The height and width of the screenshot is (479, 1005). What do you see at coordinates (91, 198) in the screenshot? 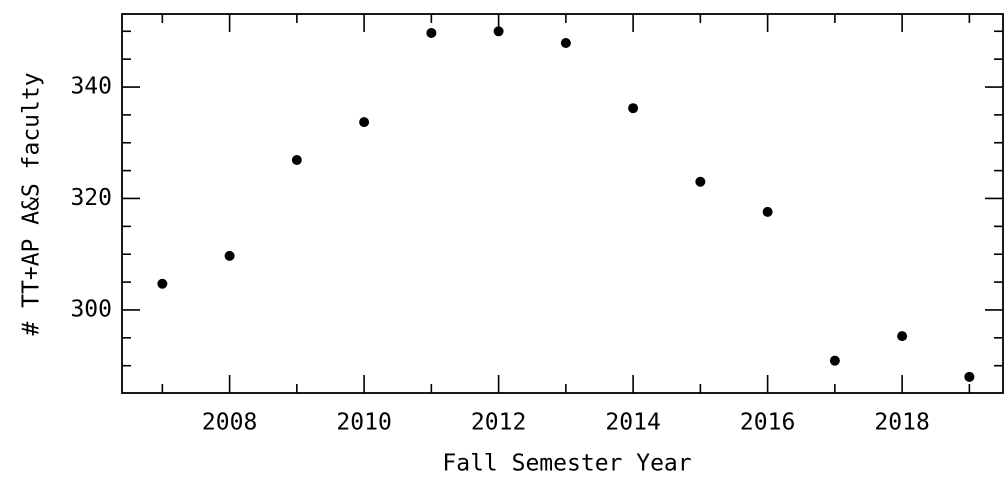
I see `y-tick-label: 320` at bounding box center [91, 198].